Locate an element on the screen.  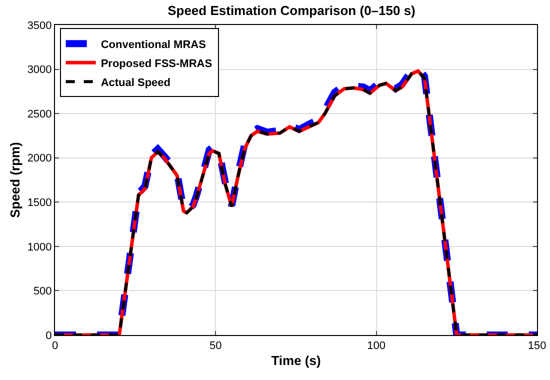
y-tick-label: 3000 is located at coordinates (39, 70).